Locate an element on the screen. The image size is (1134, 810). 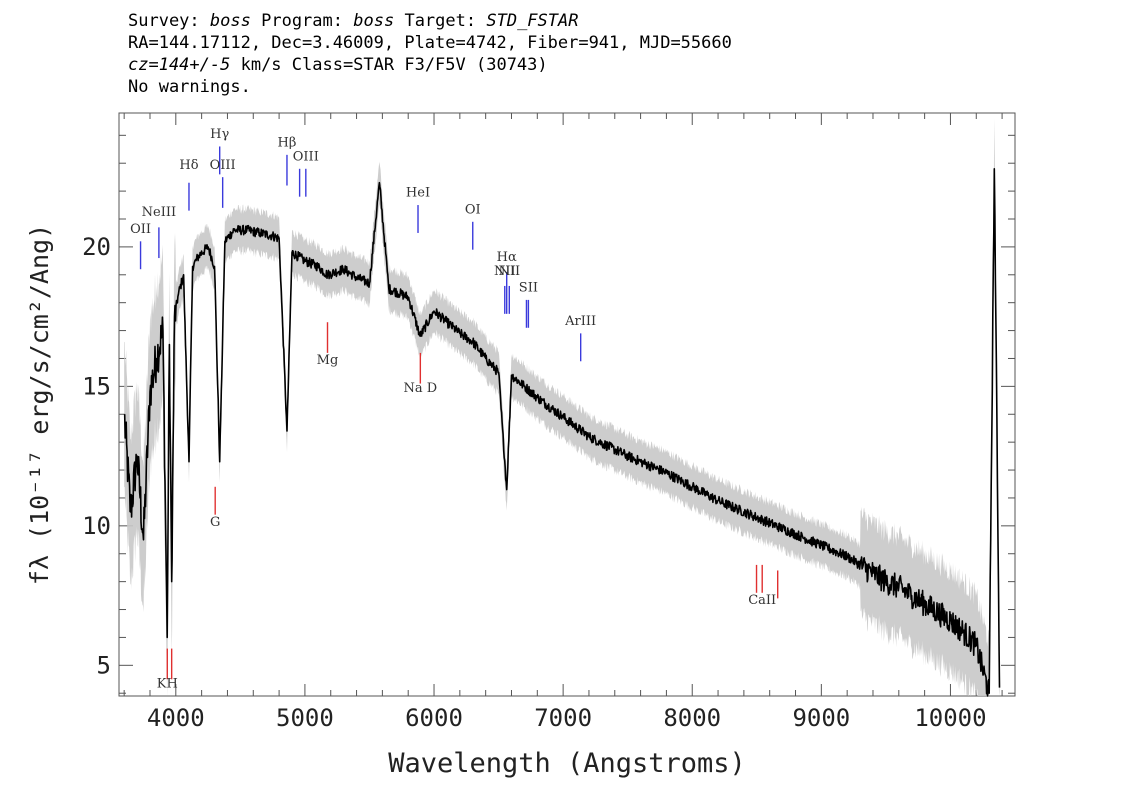
x-tick-label: 7000 is located at coordinates (563, 718).